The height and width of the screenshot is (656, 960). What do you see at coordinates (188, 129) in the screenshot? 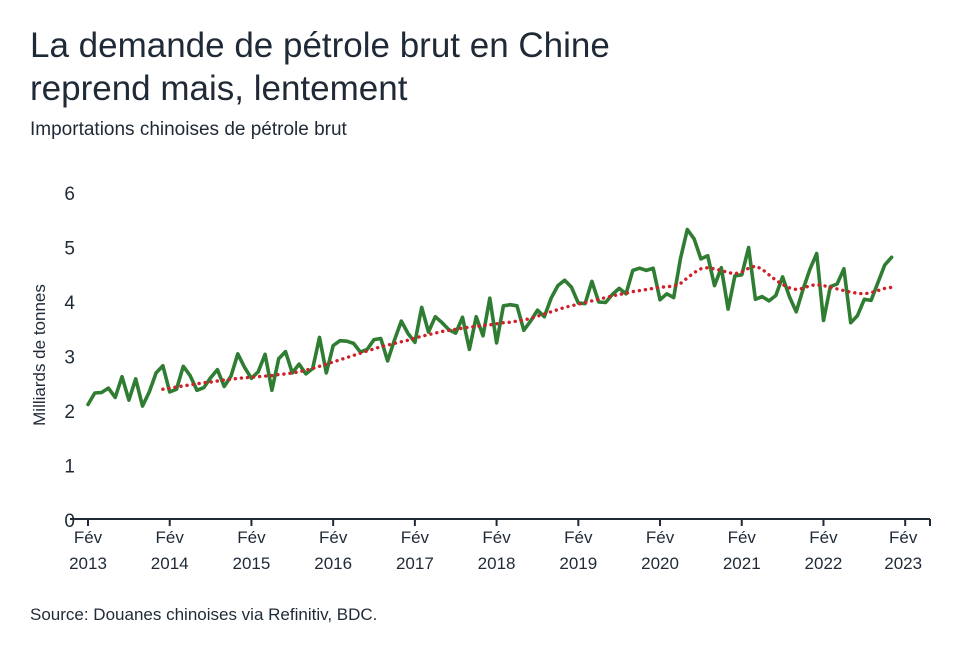
I see `chart-subtitle: Importations chinoises de pétrole brut` at bounding box center [188, 129].